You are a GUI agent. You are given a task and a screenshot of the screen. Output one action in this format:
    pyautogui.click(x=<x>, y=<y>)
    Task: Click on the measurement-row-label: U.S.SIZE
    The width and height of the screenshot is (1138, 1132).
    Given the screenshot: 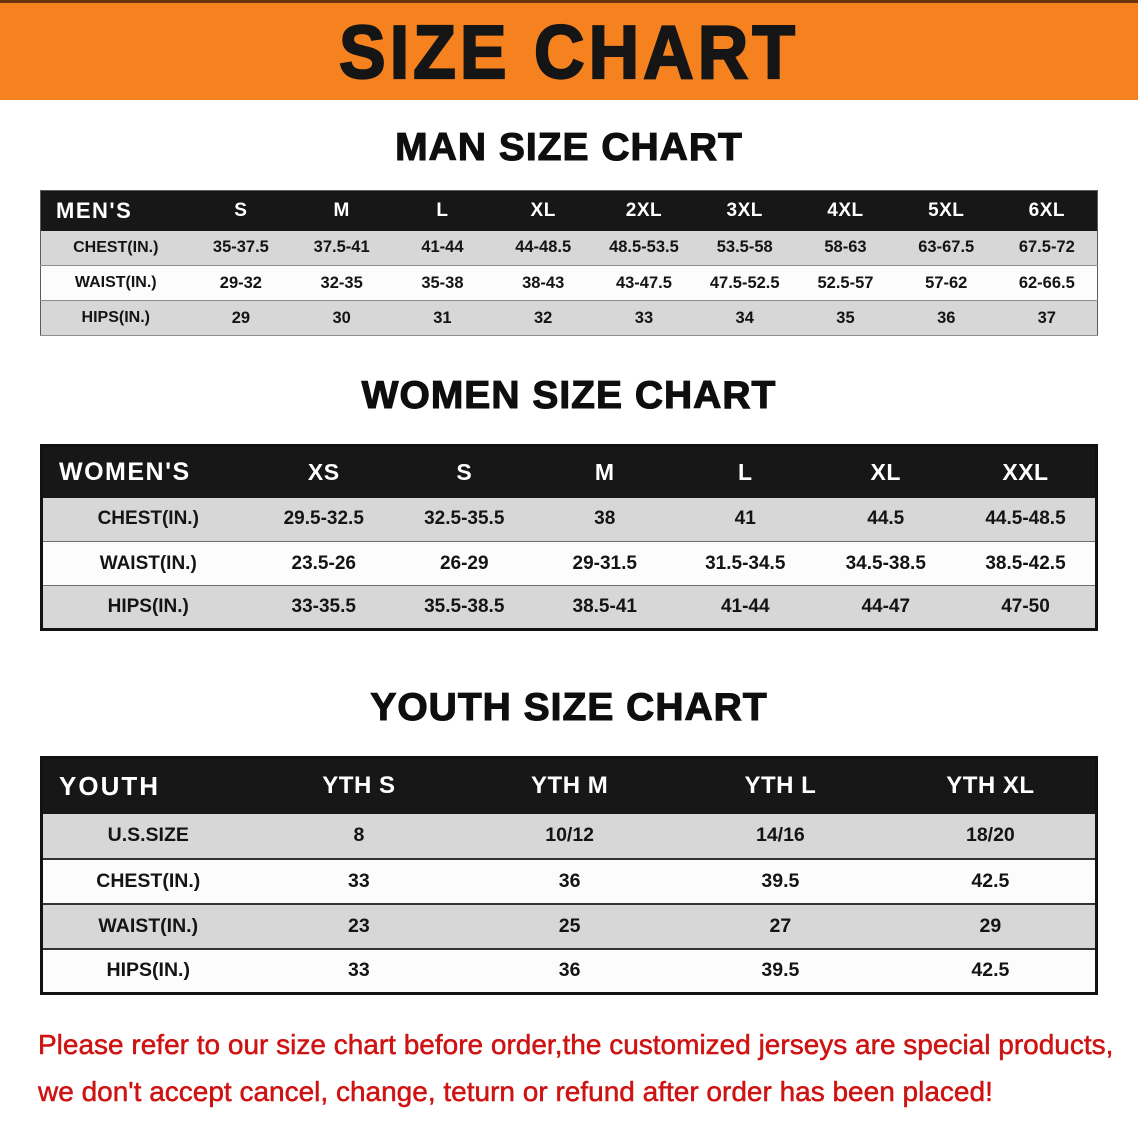 What is the action you would take?
    pyautogui.click(x=147, y=836)
    